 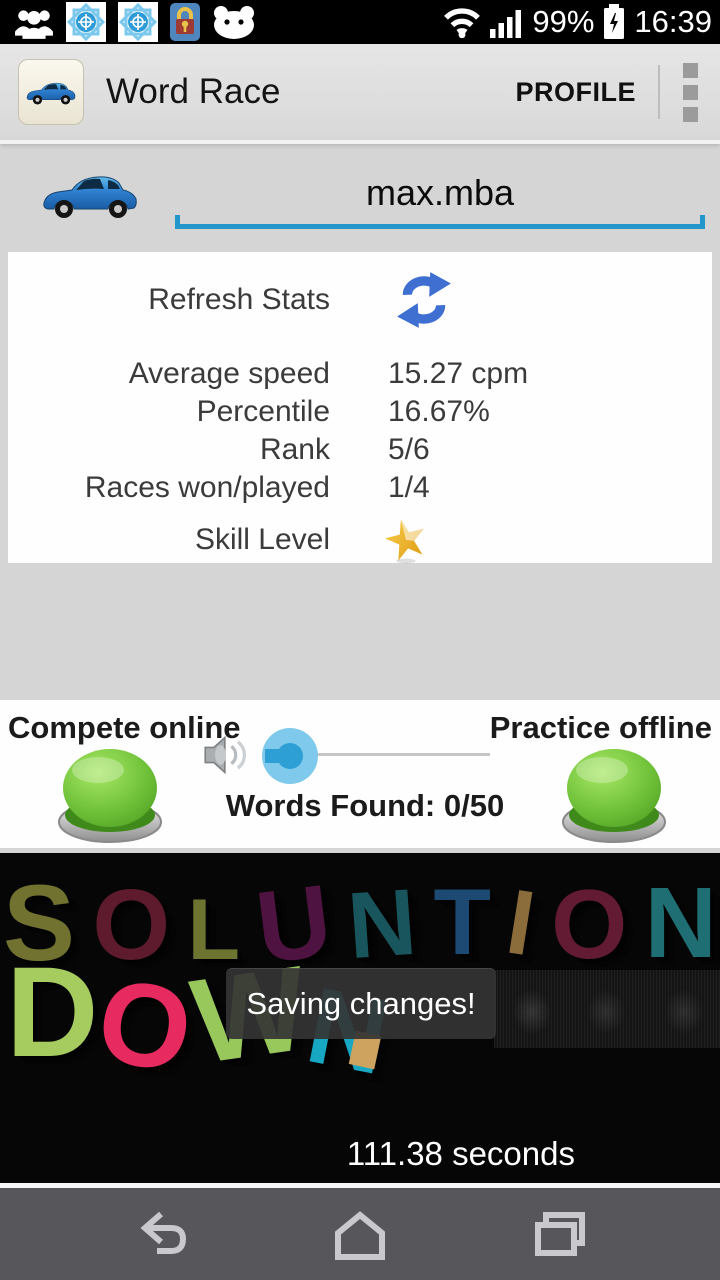 I want to click on app-icon, so click(x=51, y=92).